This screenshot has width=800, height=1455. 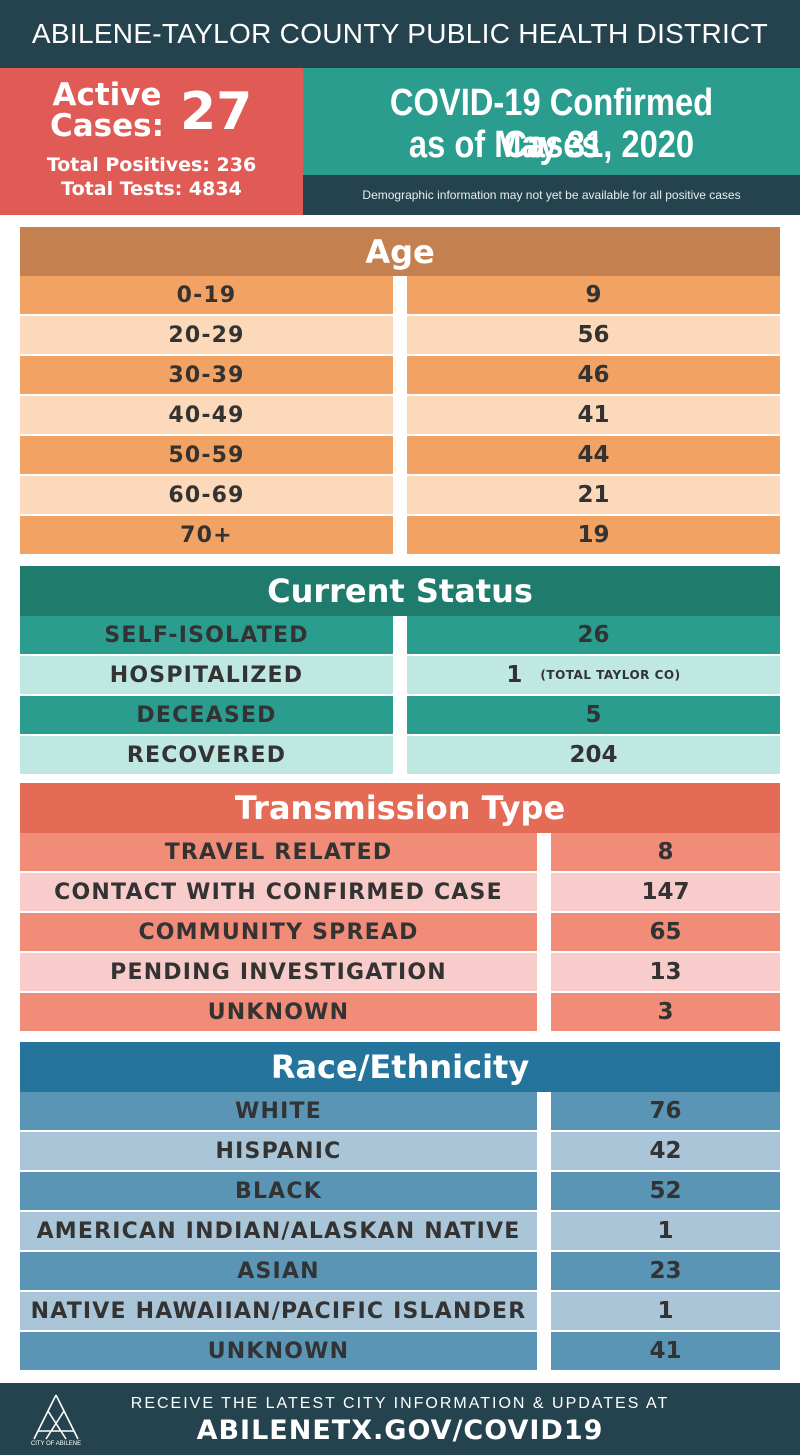 I want to click on table-row: ASIAN 23, so click(x=400, y=1271).